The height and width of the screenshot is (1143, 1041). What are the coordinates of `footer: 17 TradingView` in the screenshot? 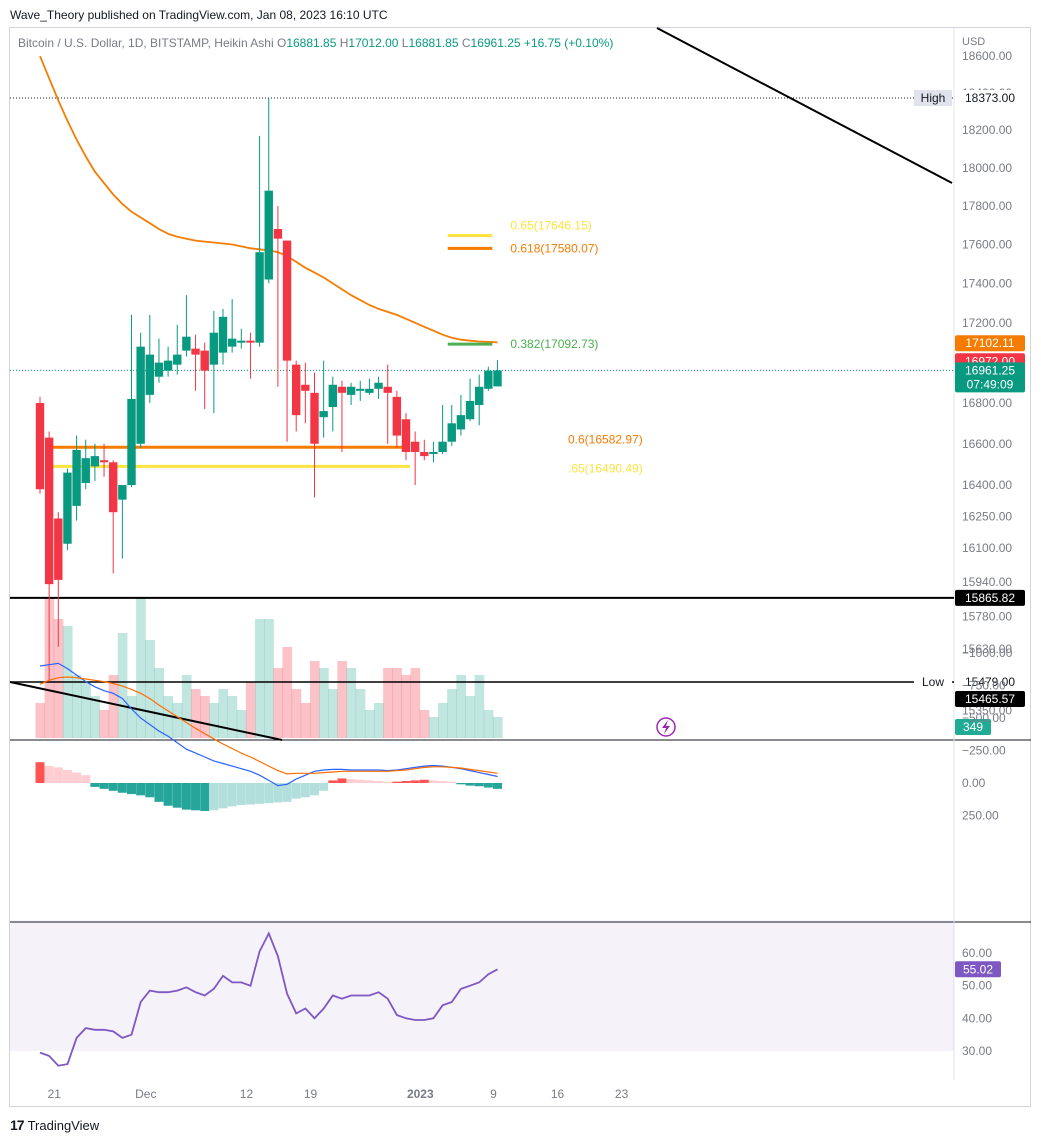 It's located at (54, 1125).